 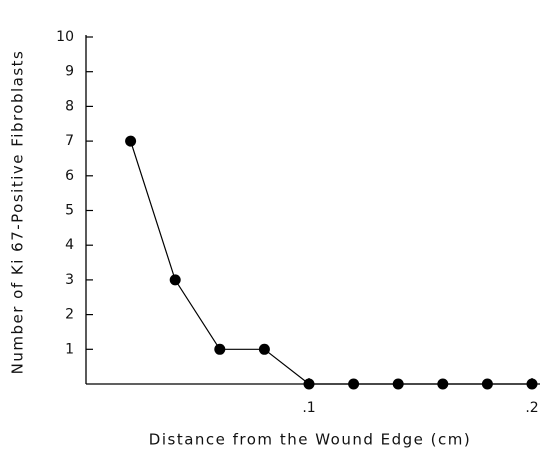 I want to click on x-tick-label: .2, so click(x=531, y=408).